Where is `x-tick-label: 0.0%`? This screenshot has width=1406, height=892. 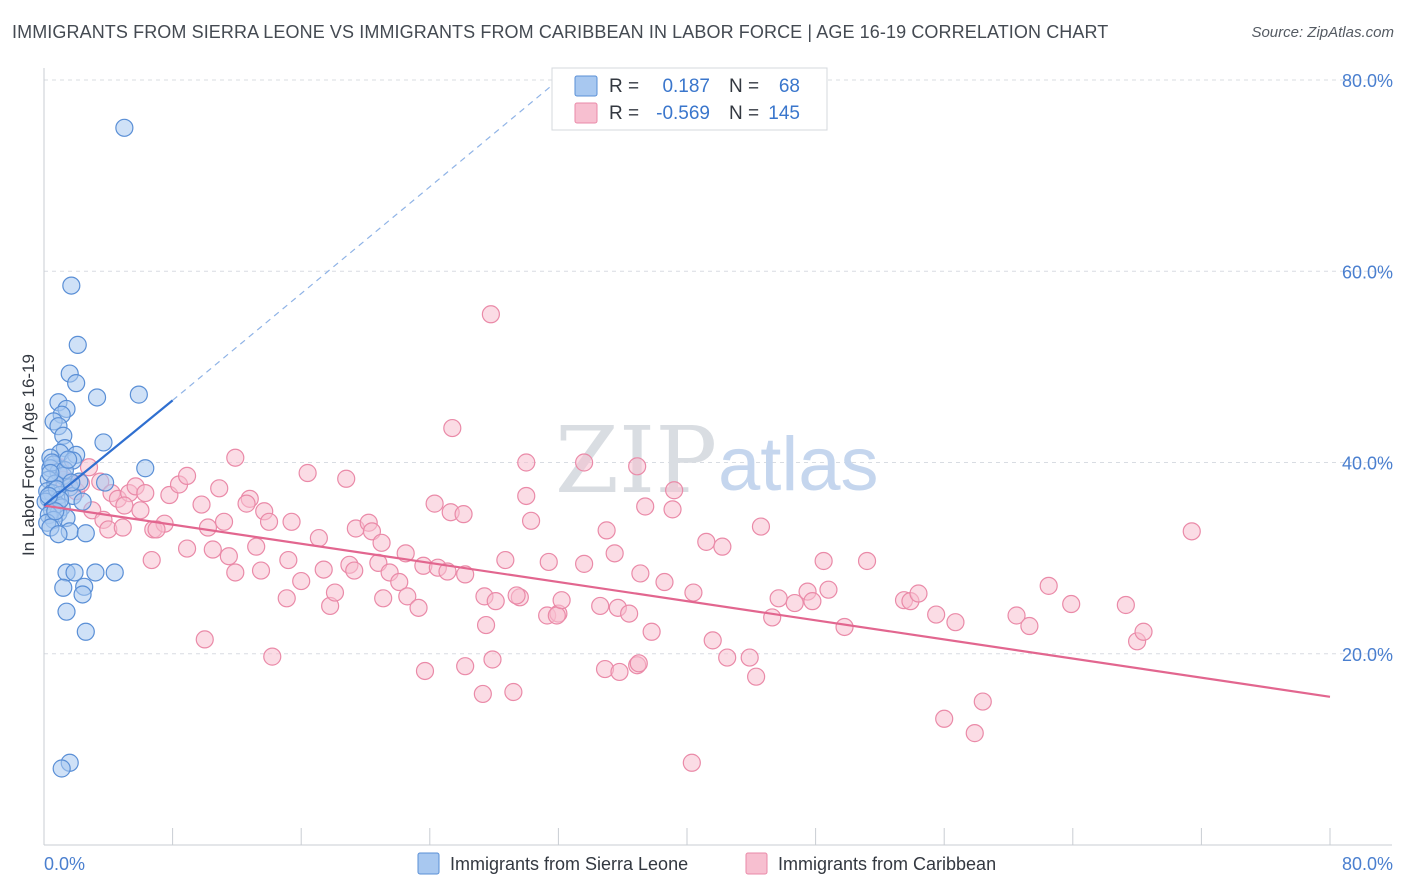
x-tick-label: 0.0% is located at coordinates (64, 864).